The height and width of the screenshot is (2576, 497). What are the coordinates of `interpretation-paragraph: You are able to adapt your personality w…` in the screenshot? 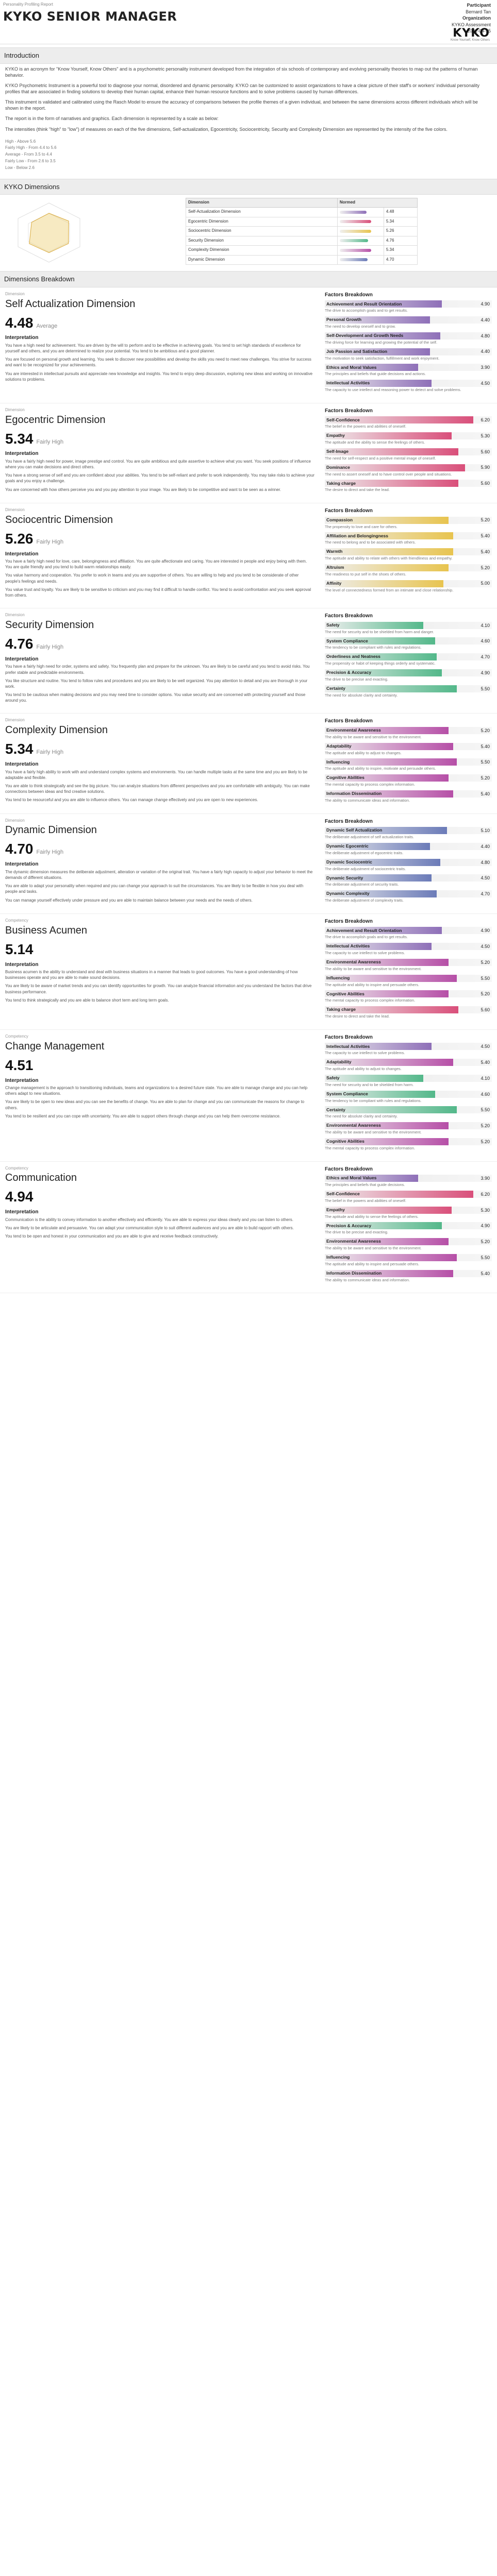 It's located at (154, 889).